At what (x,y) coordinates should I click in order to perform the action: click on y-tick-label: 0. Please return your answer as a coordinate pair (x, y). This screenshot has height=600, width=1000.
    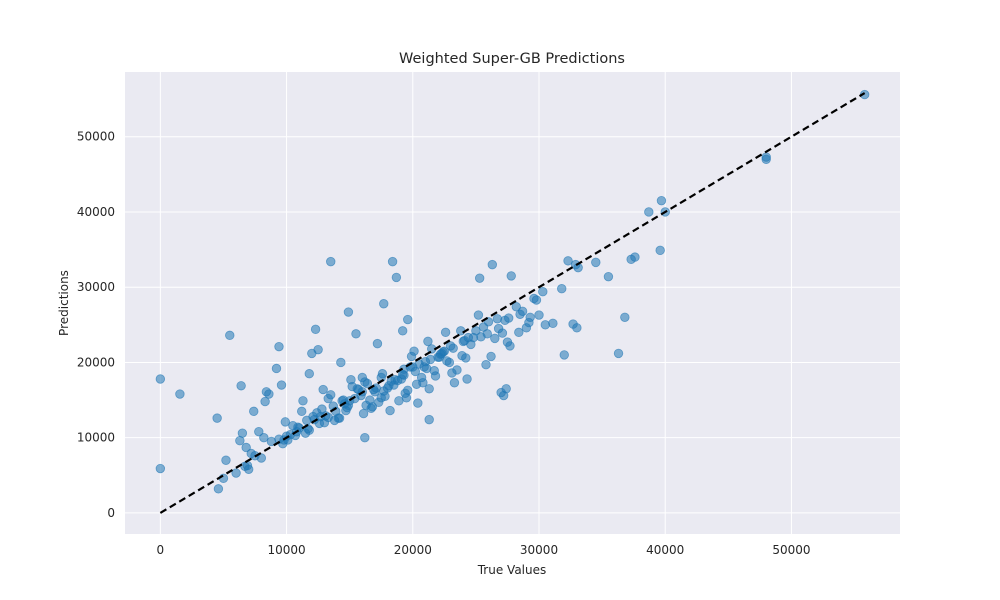
    Looking at the image, I should click on (111, 513).